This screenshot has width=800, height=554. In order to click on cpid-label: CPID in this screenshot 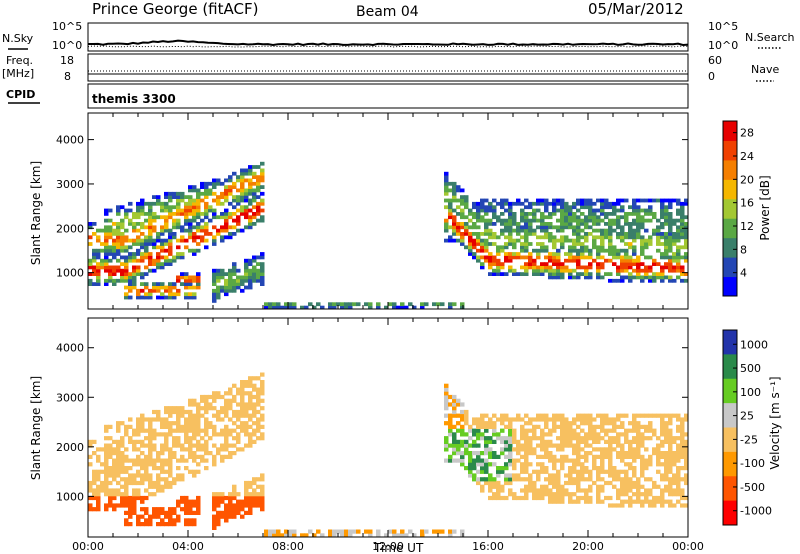, I will do `click(20, 94)`.